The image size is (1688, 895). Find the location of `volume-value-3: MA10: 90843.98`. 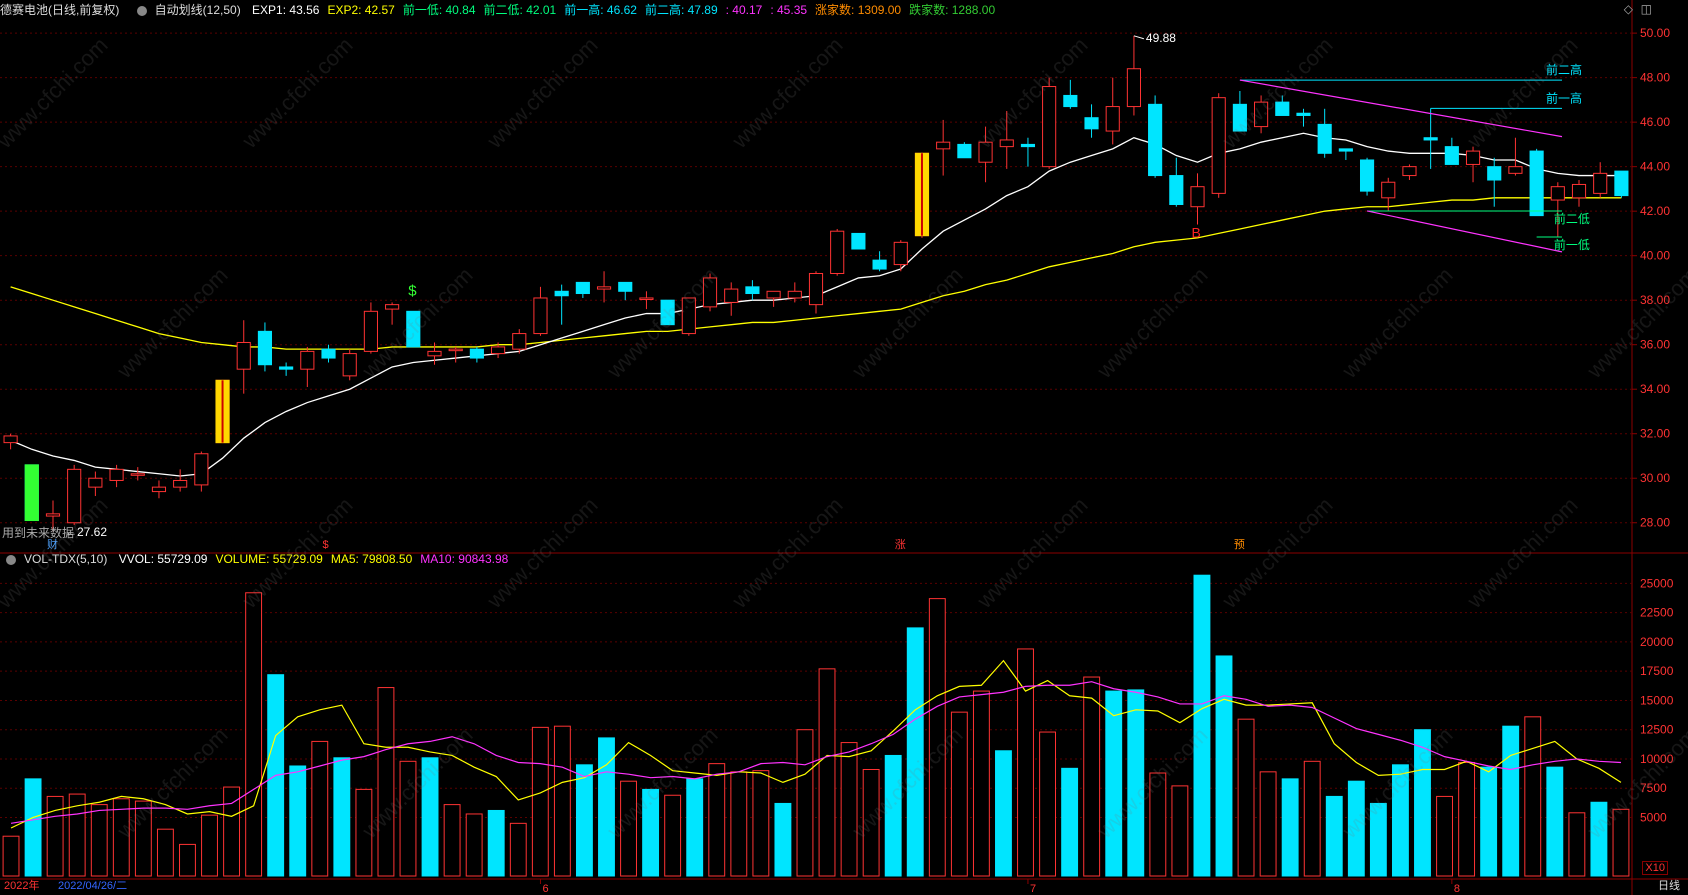

volume-value-3: MA10: 90843.98 is located at coordinates (464, 559).